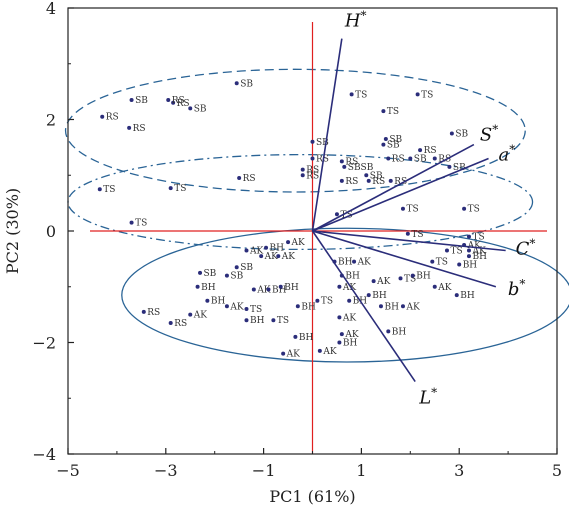 This screenshot has width=569, height=510. What do you see at coordinates (51, 120) in the screenshot?
I see `y-tick-label: 2` at bounding box center [51, 120].